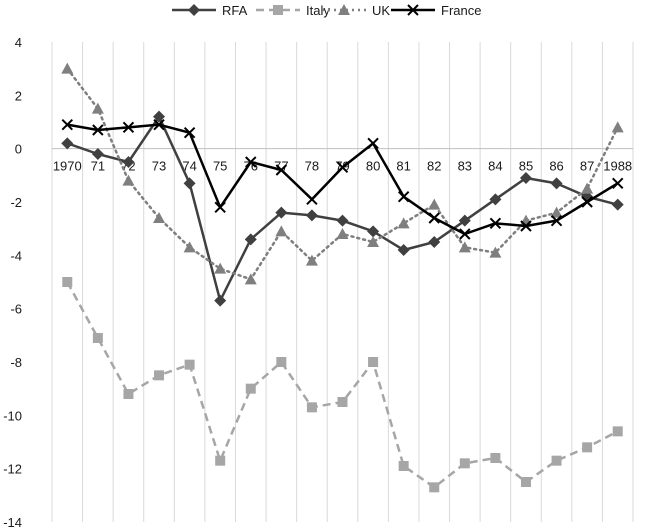 The image size is (654, 531). Describe the element at coordinates (465, 166) in the screenshot. I see `x-tick-label: 83` at that location.